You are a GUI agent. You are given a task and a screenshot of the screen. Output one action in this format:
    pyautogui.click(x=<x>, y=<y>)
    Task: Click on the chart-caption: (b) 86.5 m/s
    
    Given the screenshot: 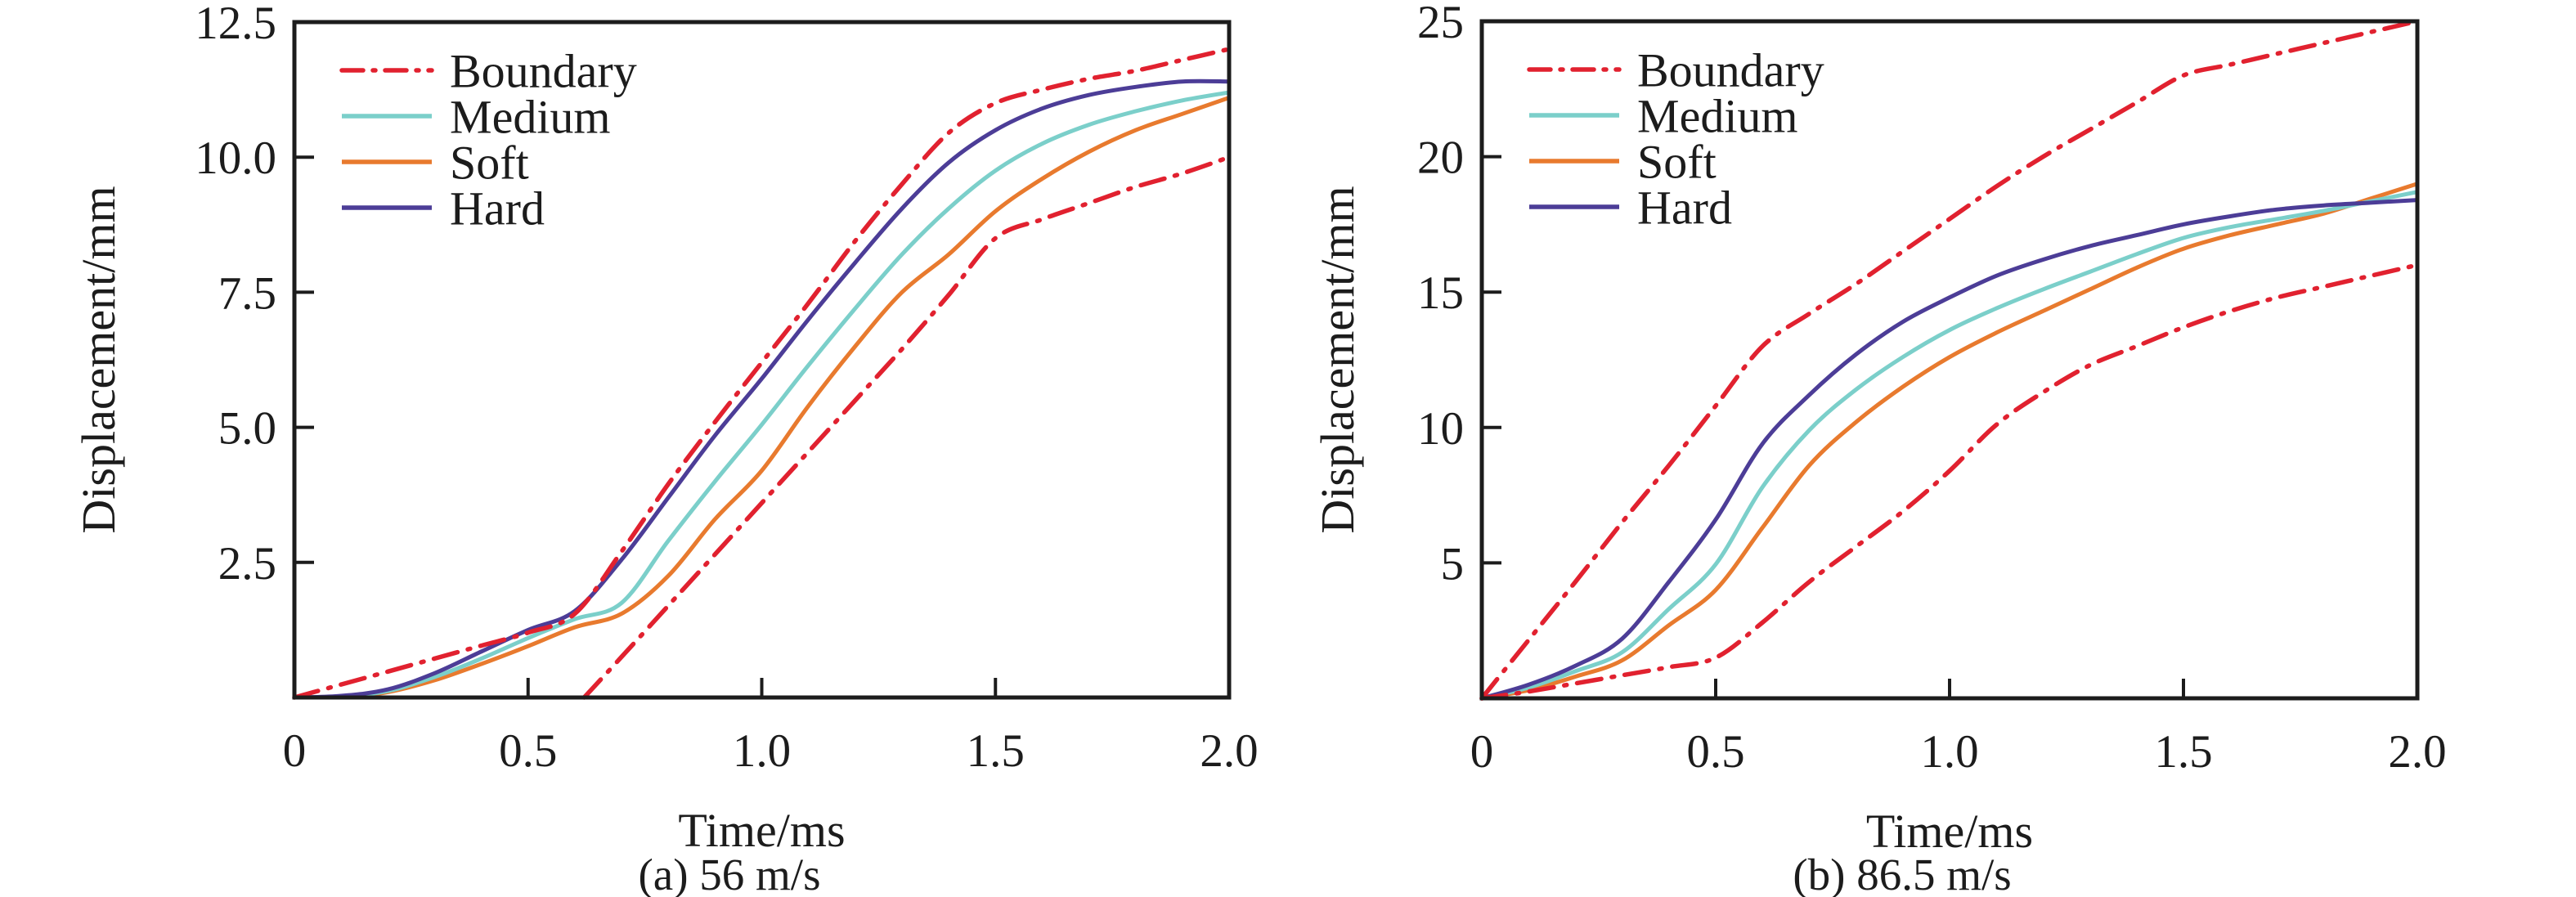 What is the action you would take?
    pyautogui.click(x=1902, y=873)
    